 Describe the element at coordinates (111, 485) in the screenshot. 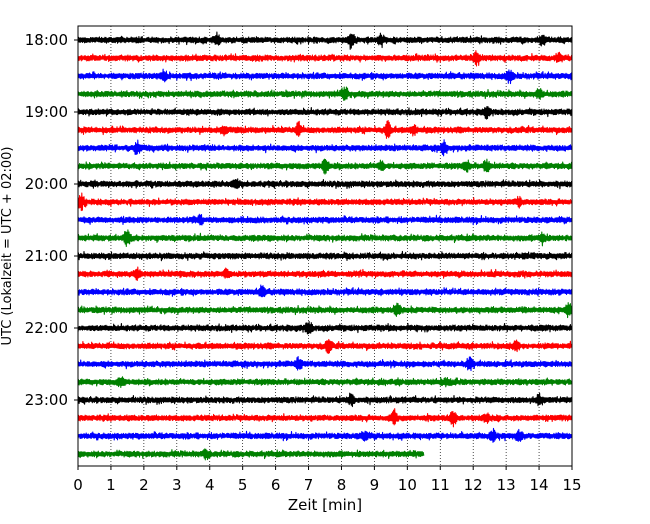

I see `x-tick-label: 1` at that location.